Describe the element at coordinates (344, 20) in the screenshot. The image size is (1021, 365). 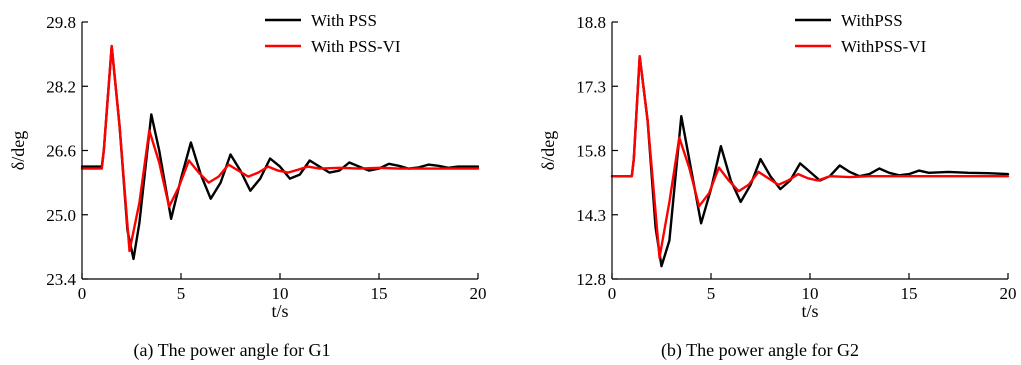
I see `legend-label-with-pss: With PSS` at that location.